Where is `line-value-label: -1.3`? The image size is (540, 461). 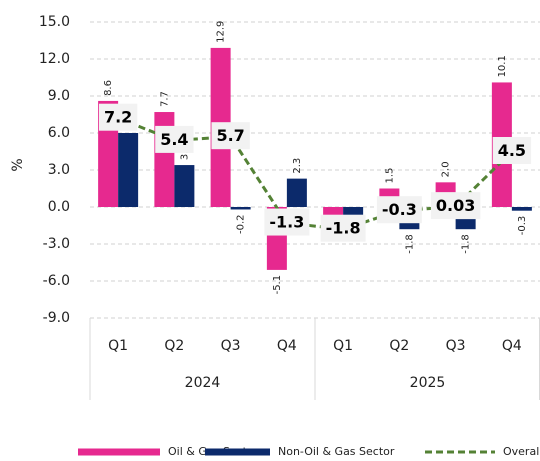
line-value-label: -1.3 is located at coordinates (286, 222).